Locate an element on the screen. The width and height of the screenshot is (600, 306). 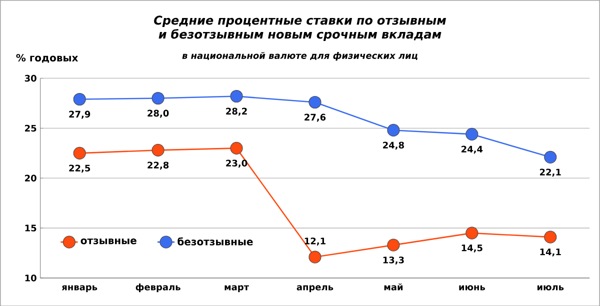
y-tick-label: 30 is located at coordinates (30, 78).